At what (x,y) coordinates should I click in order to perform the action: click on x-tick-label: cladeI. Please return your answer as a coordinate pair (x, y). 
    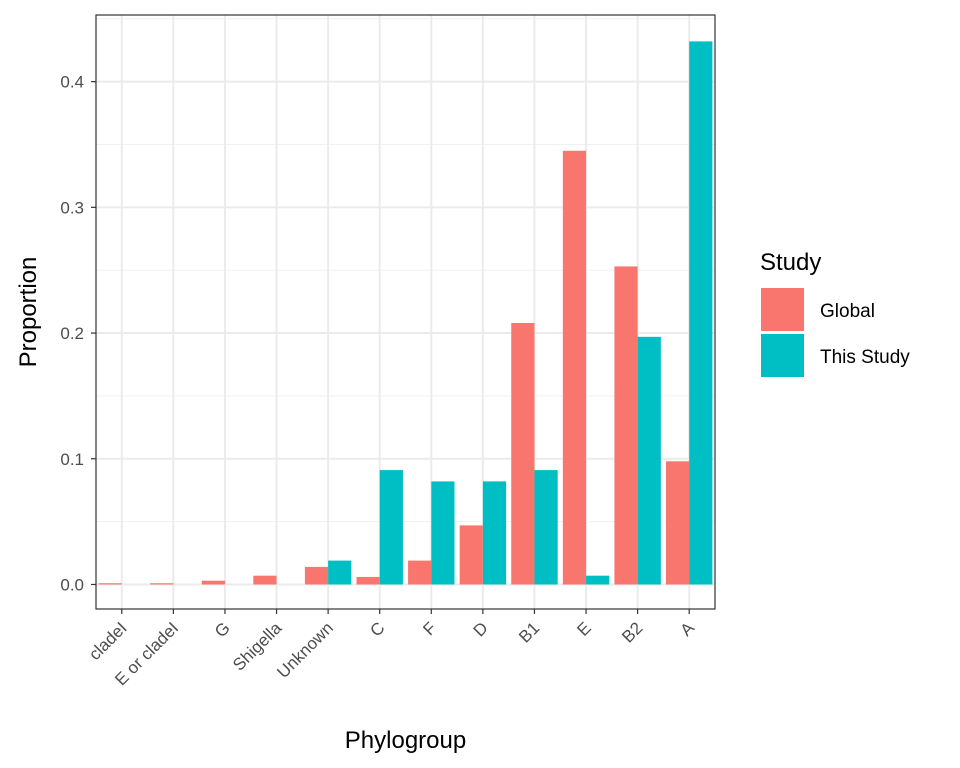
    Looking at the image, I should click on (108, 641).